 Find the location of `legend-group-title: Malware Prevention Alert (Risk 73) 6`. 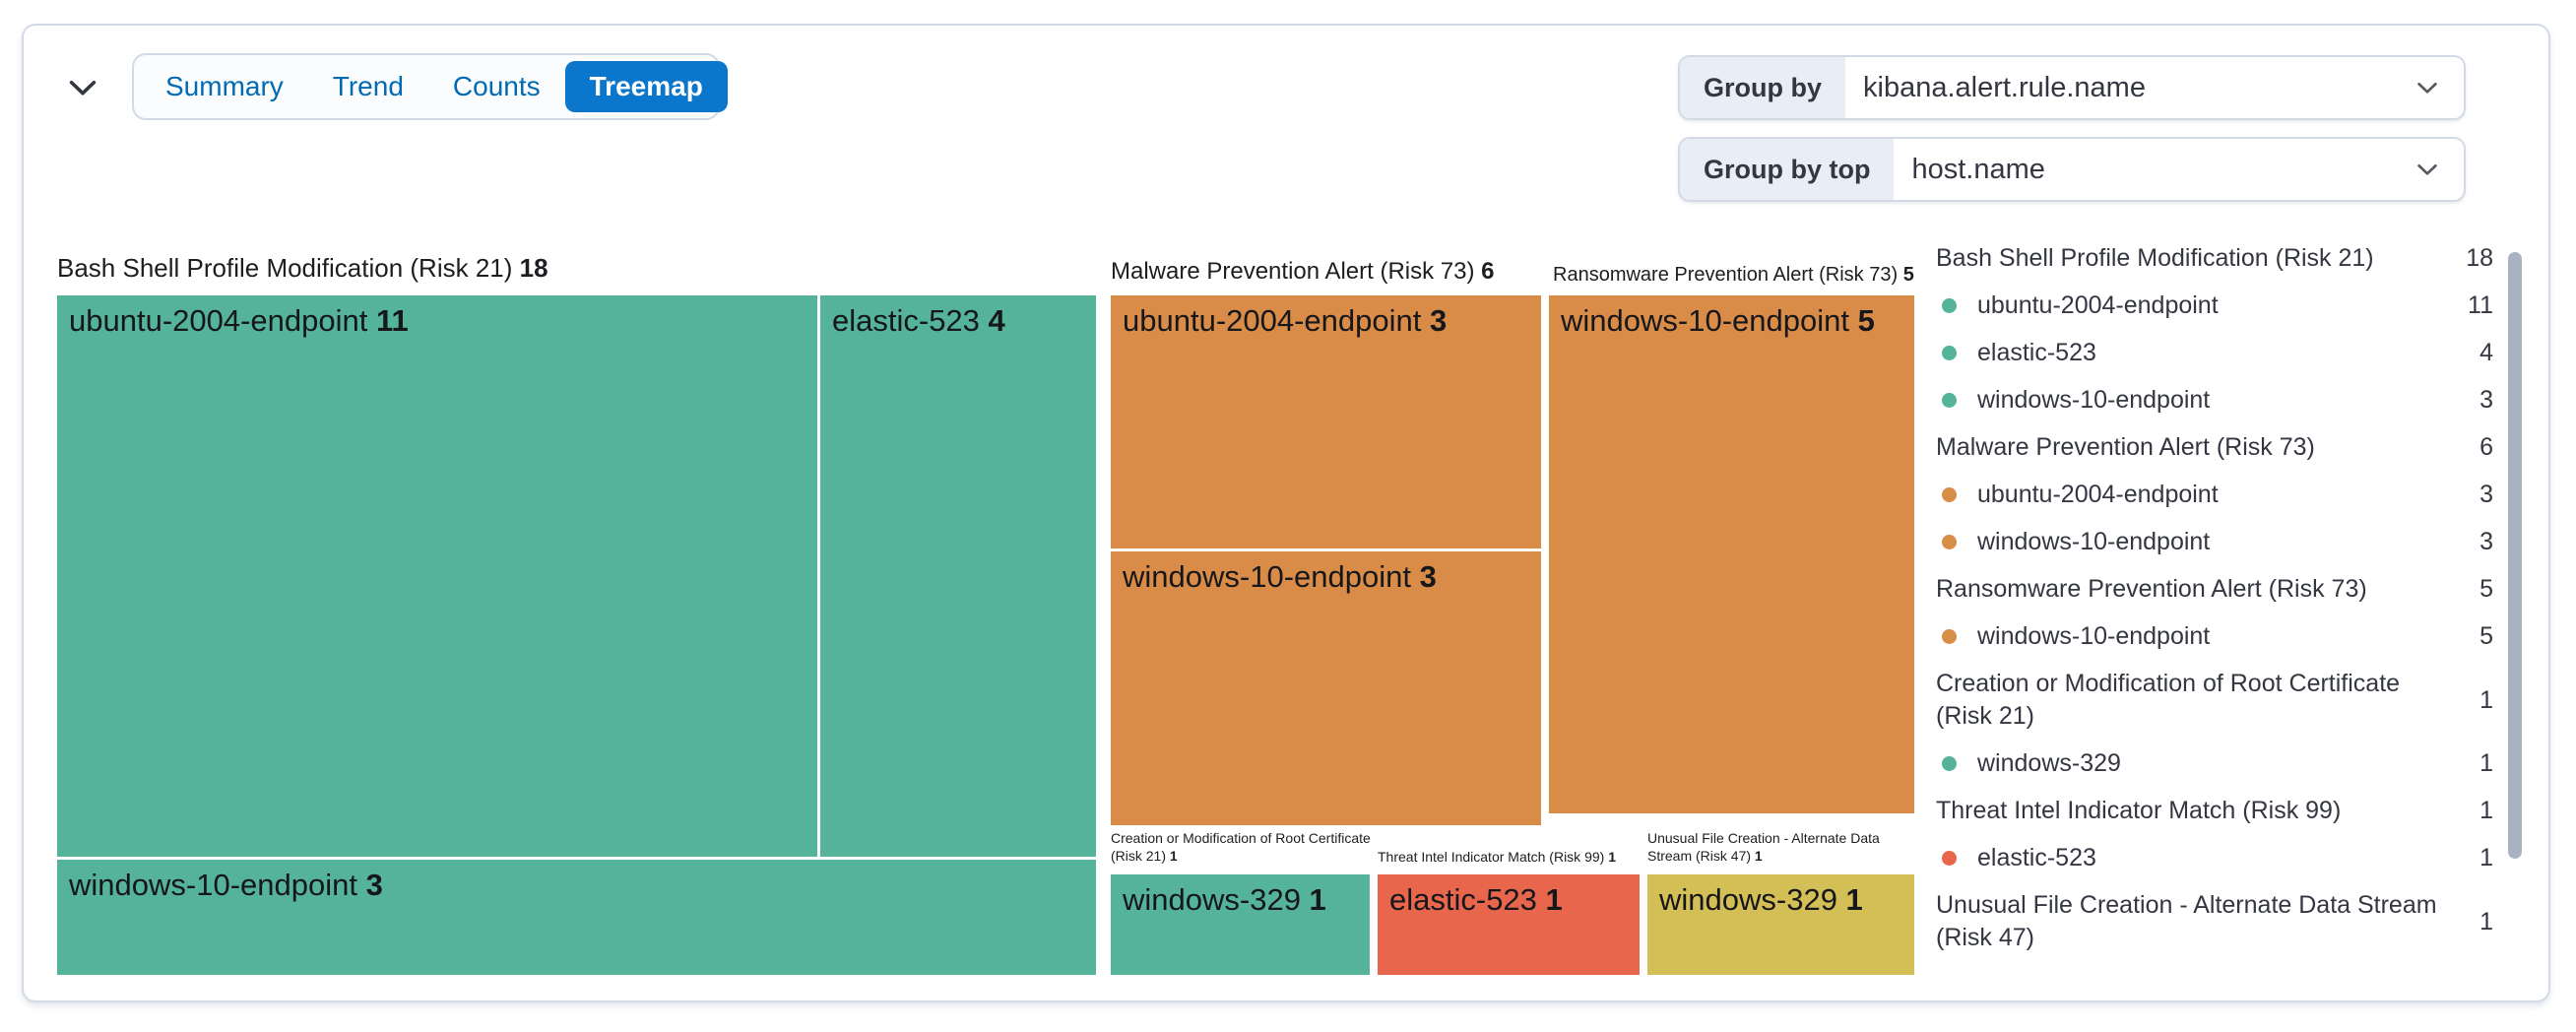

legend-group-title: Malware Prevention Alert (Risk 73) 6 is located at coordinates (2214, 447).